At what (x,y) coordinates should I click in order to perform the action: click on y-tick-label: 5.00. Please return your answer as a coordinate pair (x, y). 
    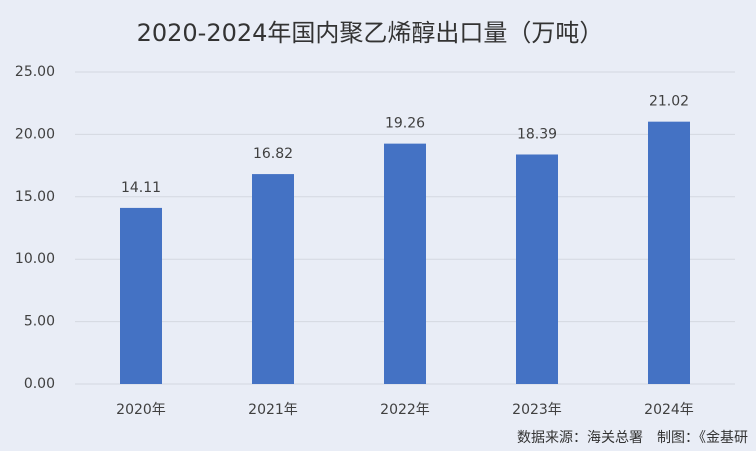
    Looking at the image, I should click on (39, 322).